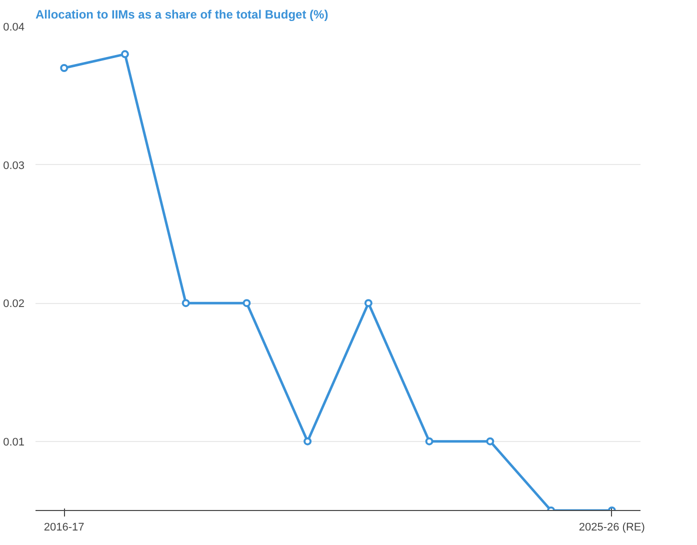  Describe the element at coordinates (611, 528) in the screenshot. I see `x-tick-label: 2025-26 (RE)` at that location.